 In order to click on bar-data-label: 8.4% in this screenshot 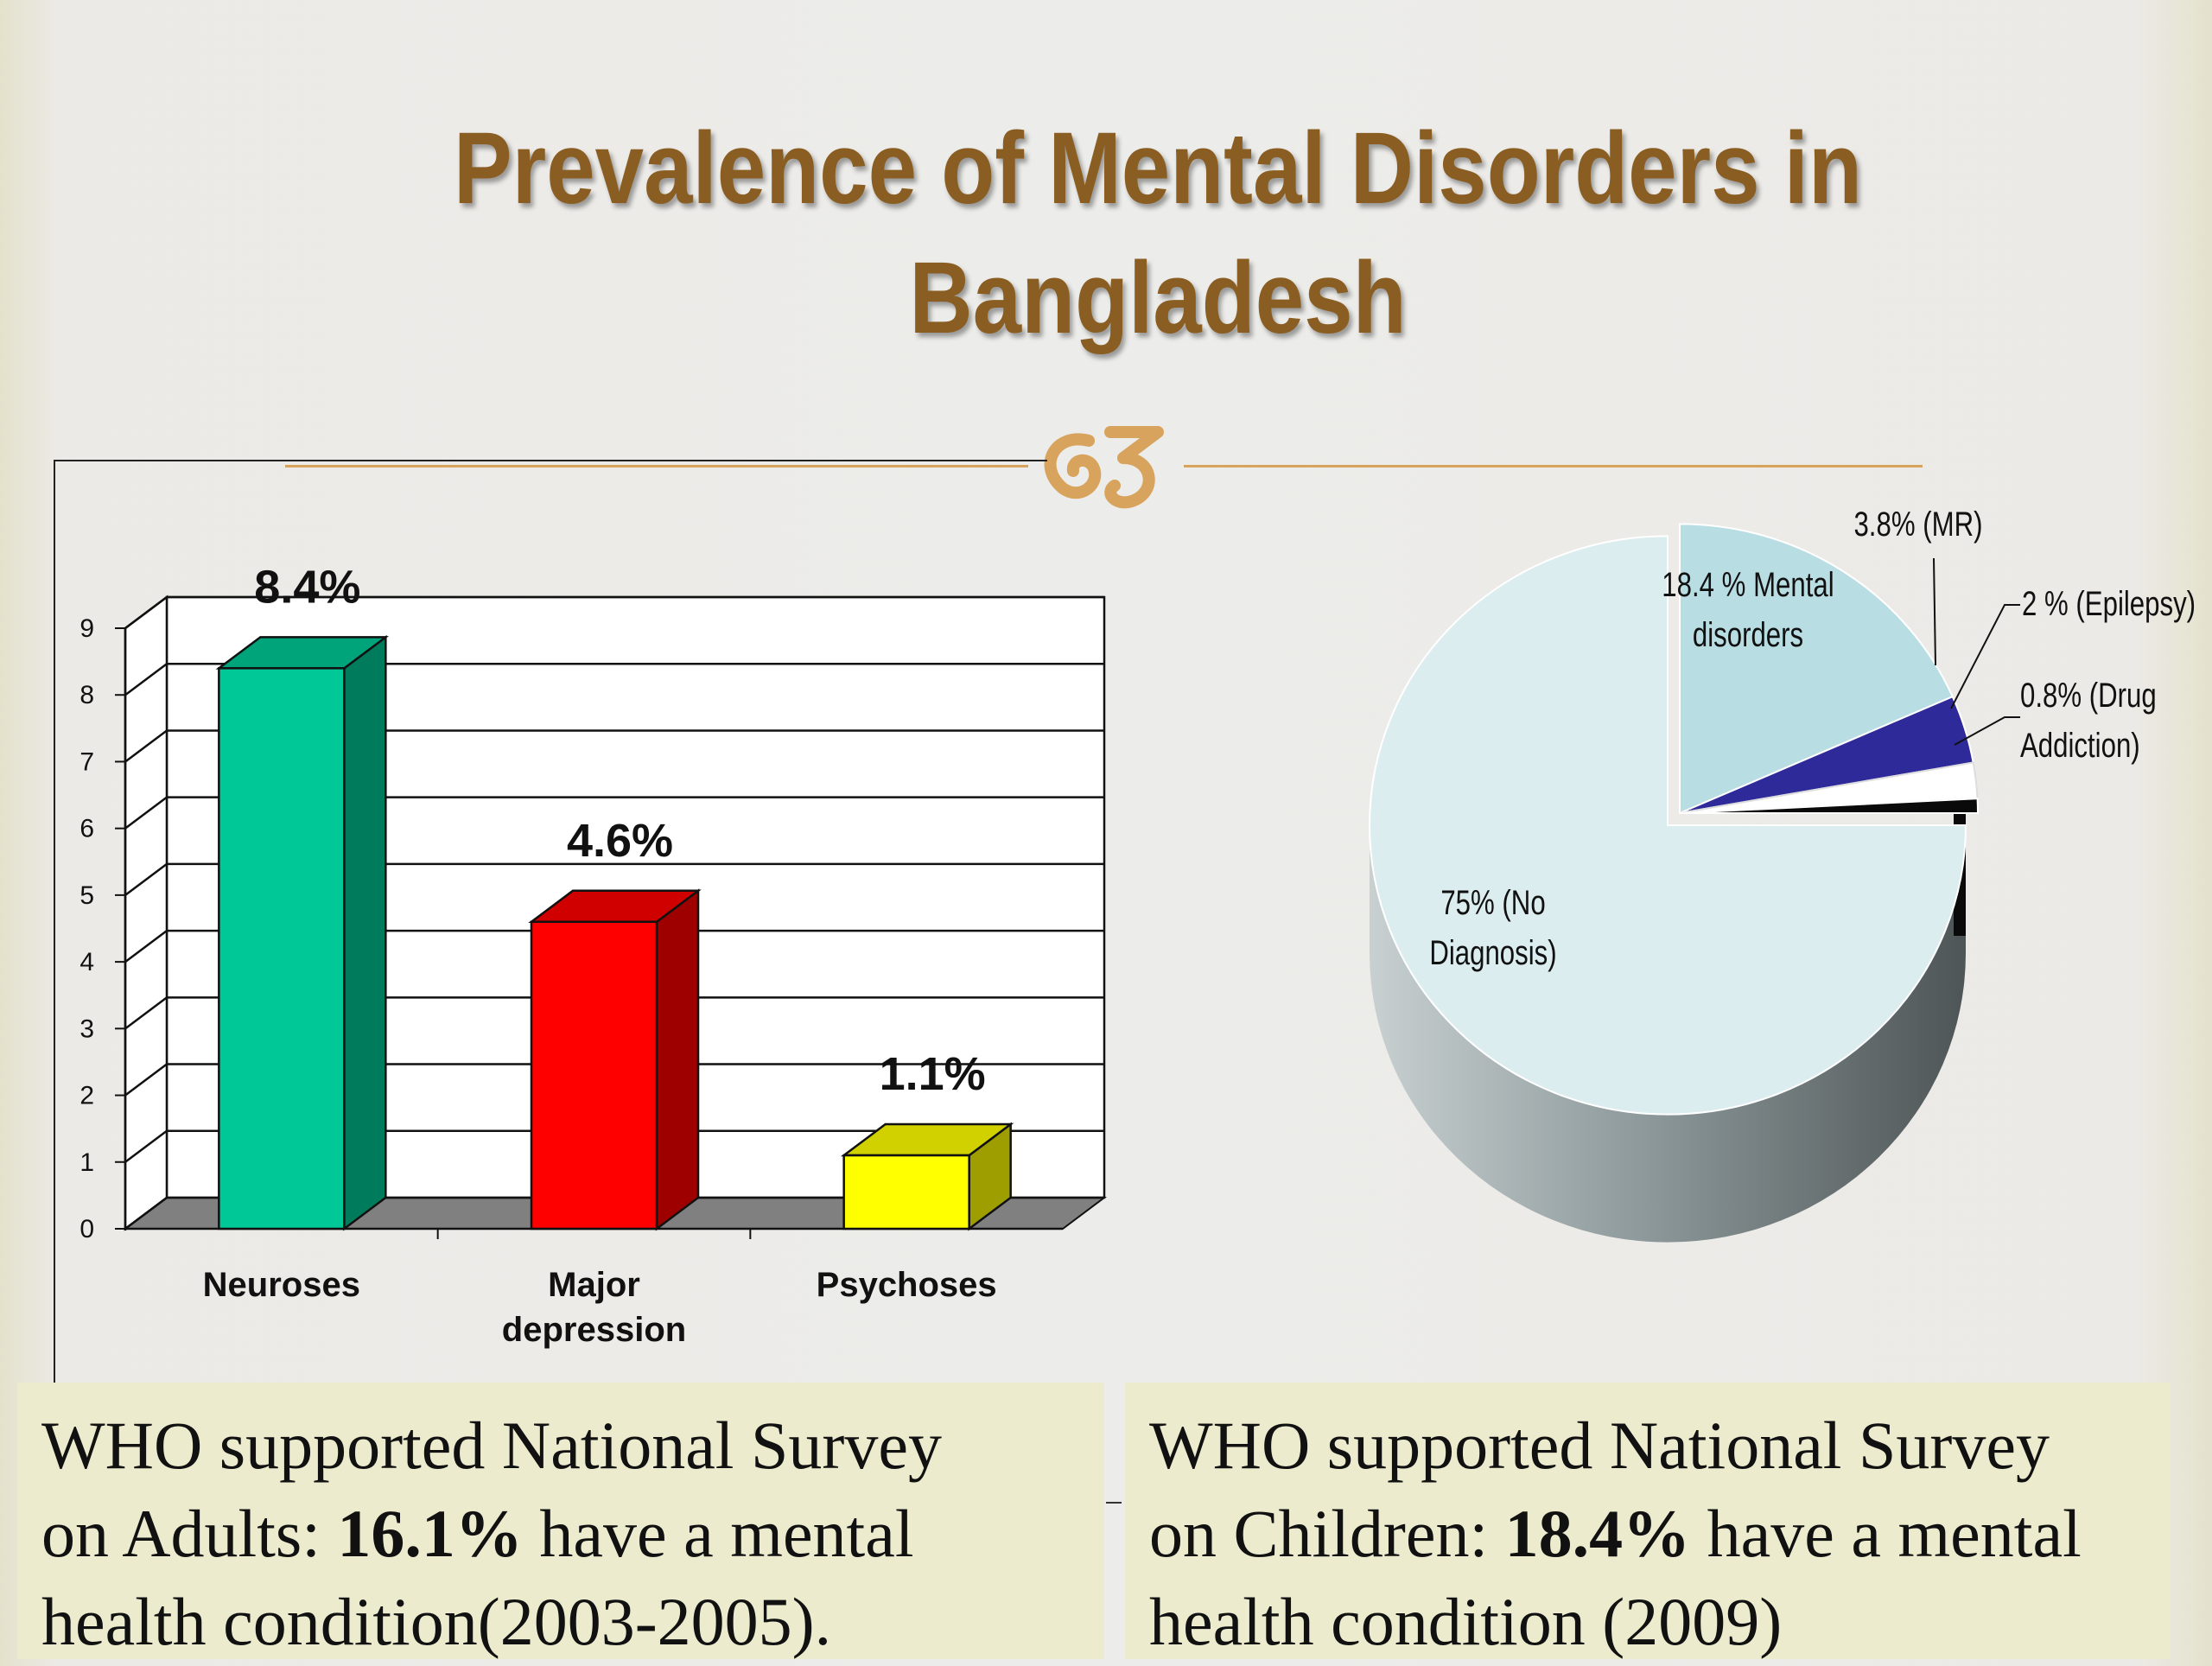, I will do `click(307, 587)`.